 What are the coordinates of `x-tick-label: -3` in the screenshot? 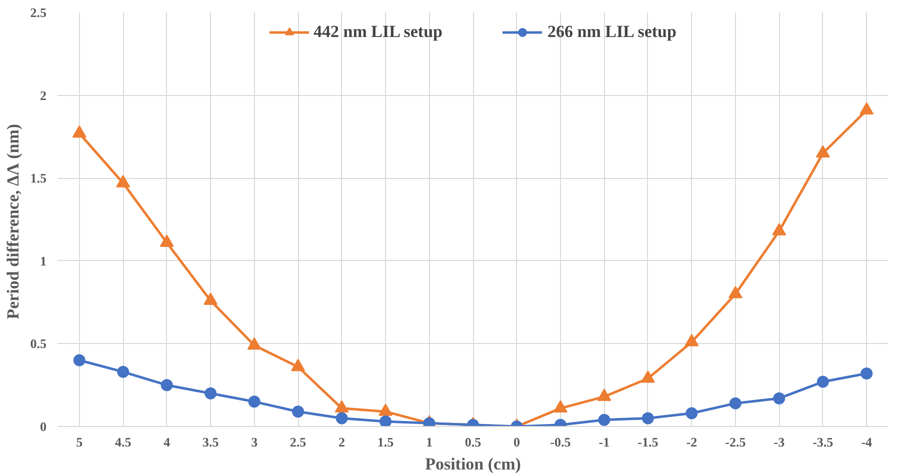 It's located at (780, 442).